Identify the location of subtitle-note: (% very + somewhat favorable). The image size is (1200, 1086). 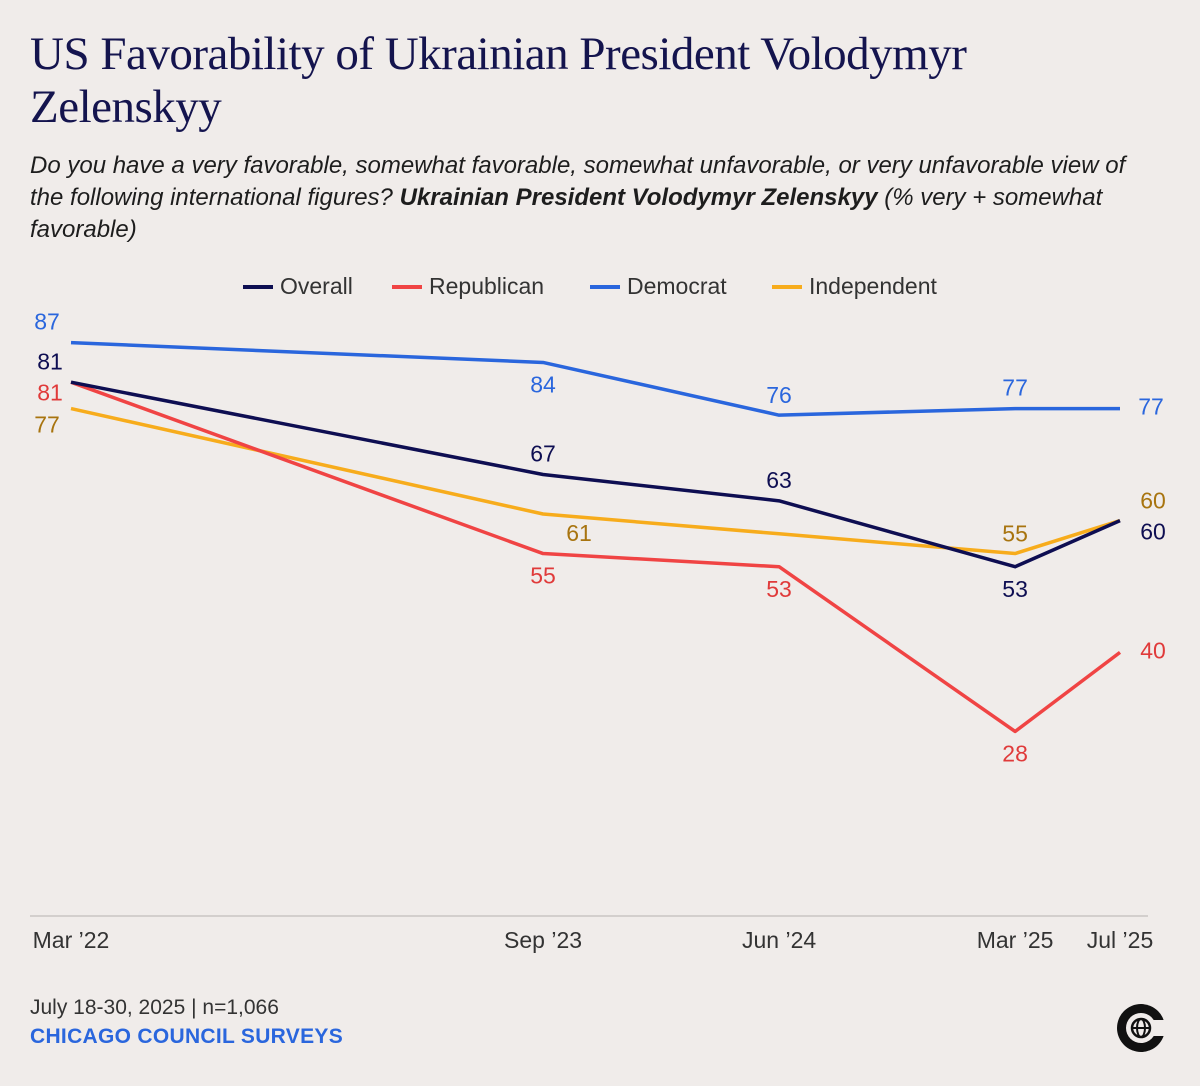
(566, 213).